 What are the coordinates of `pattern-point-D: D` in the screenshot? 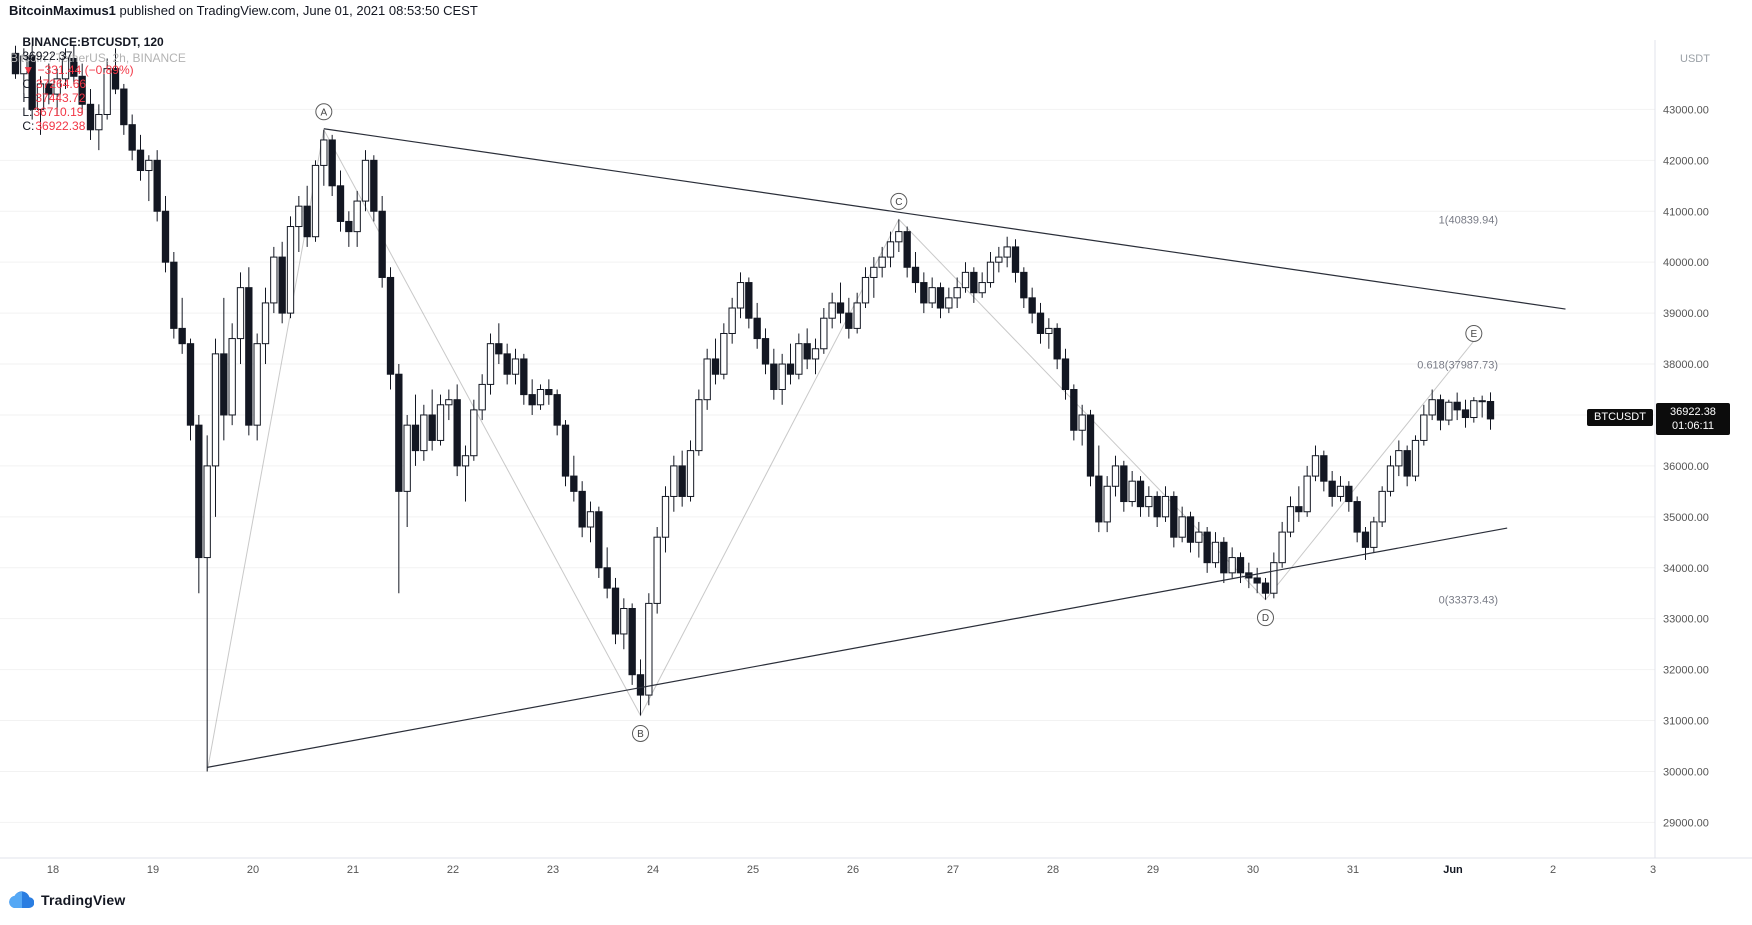 It's located at (1265, 618).